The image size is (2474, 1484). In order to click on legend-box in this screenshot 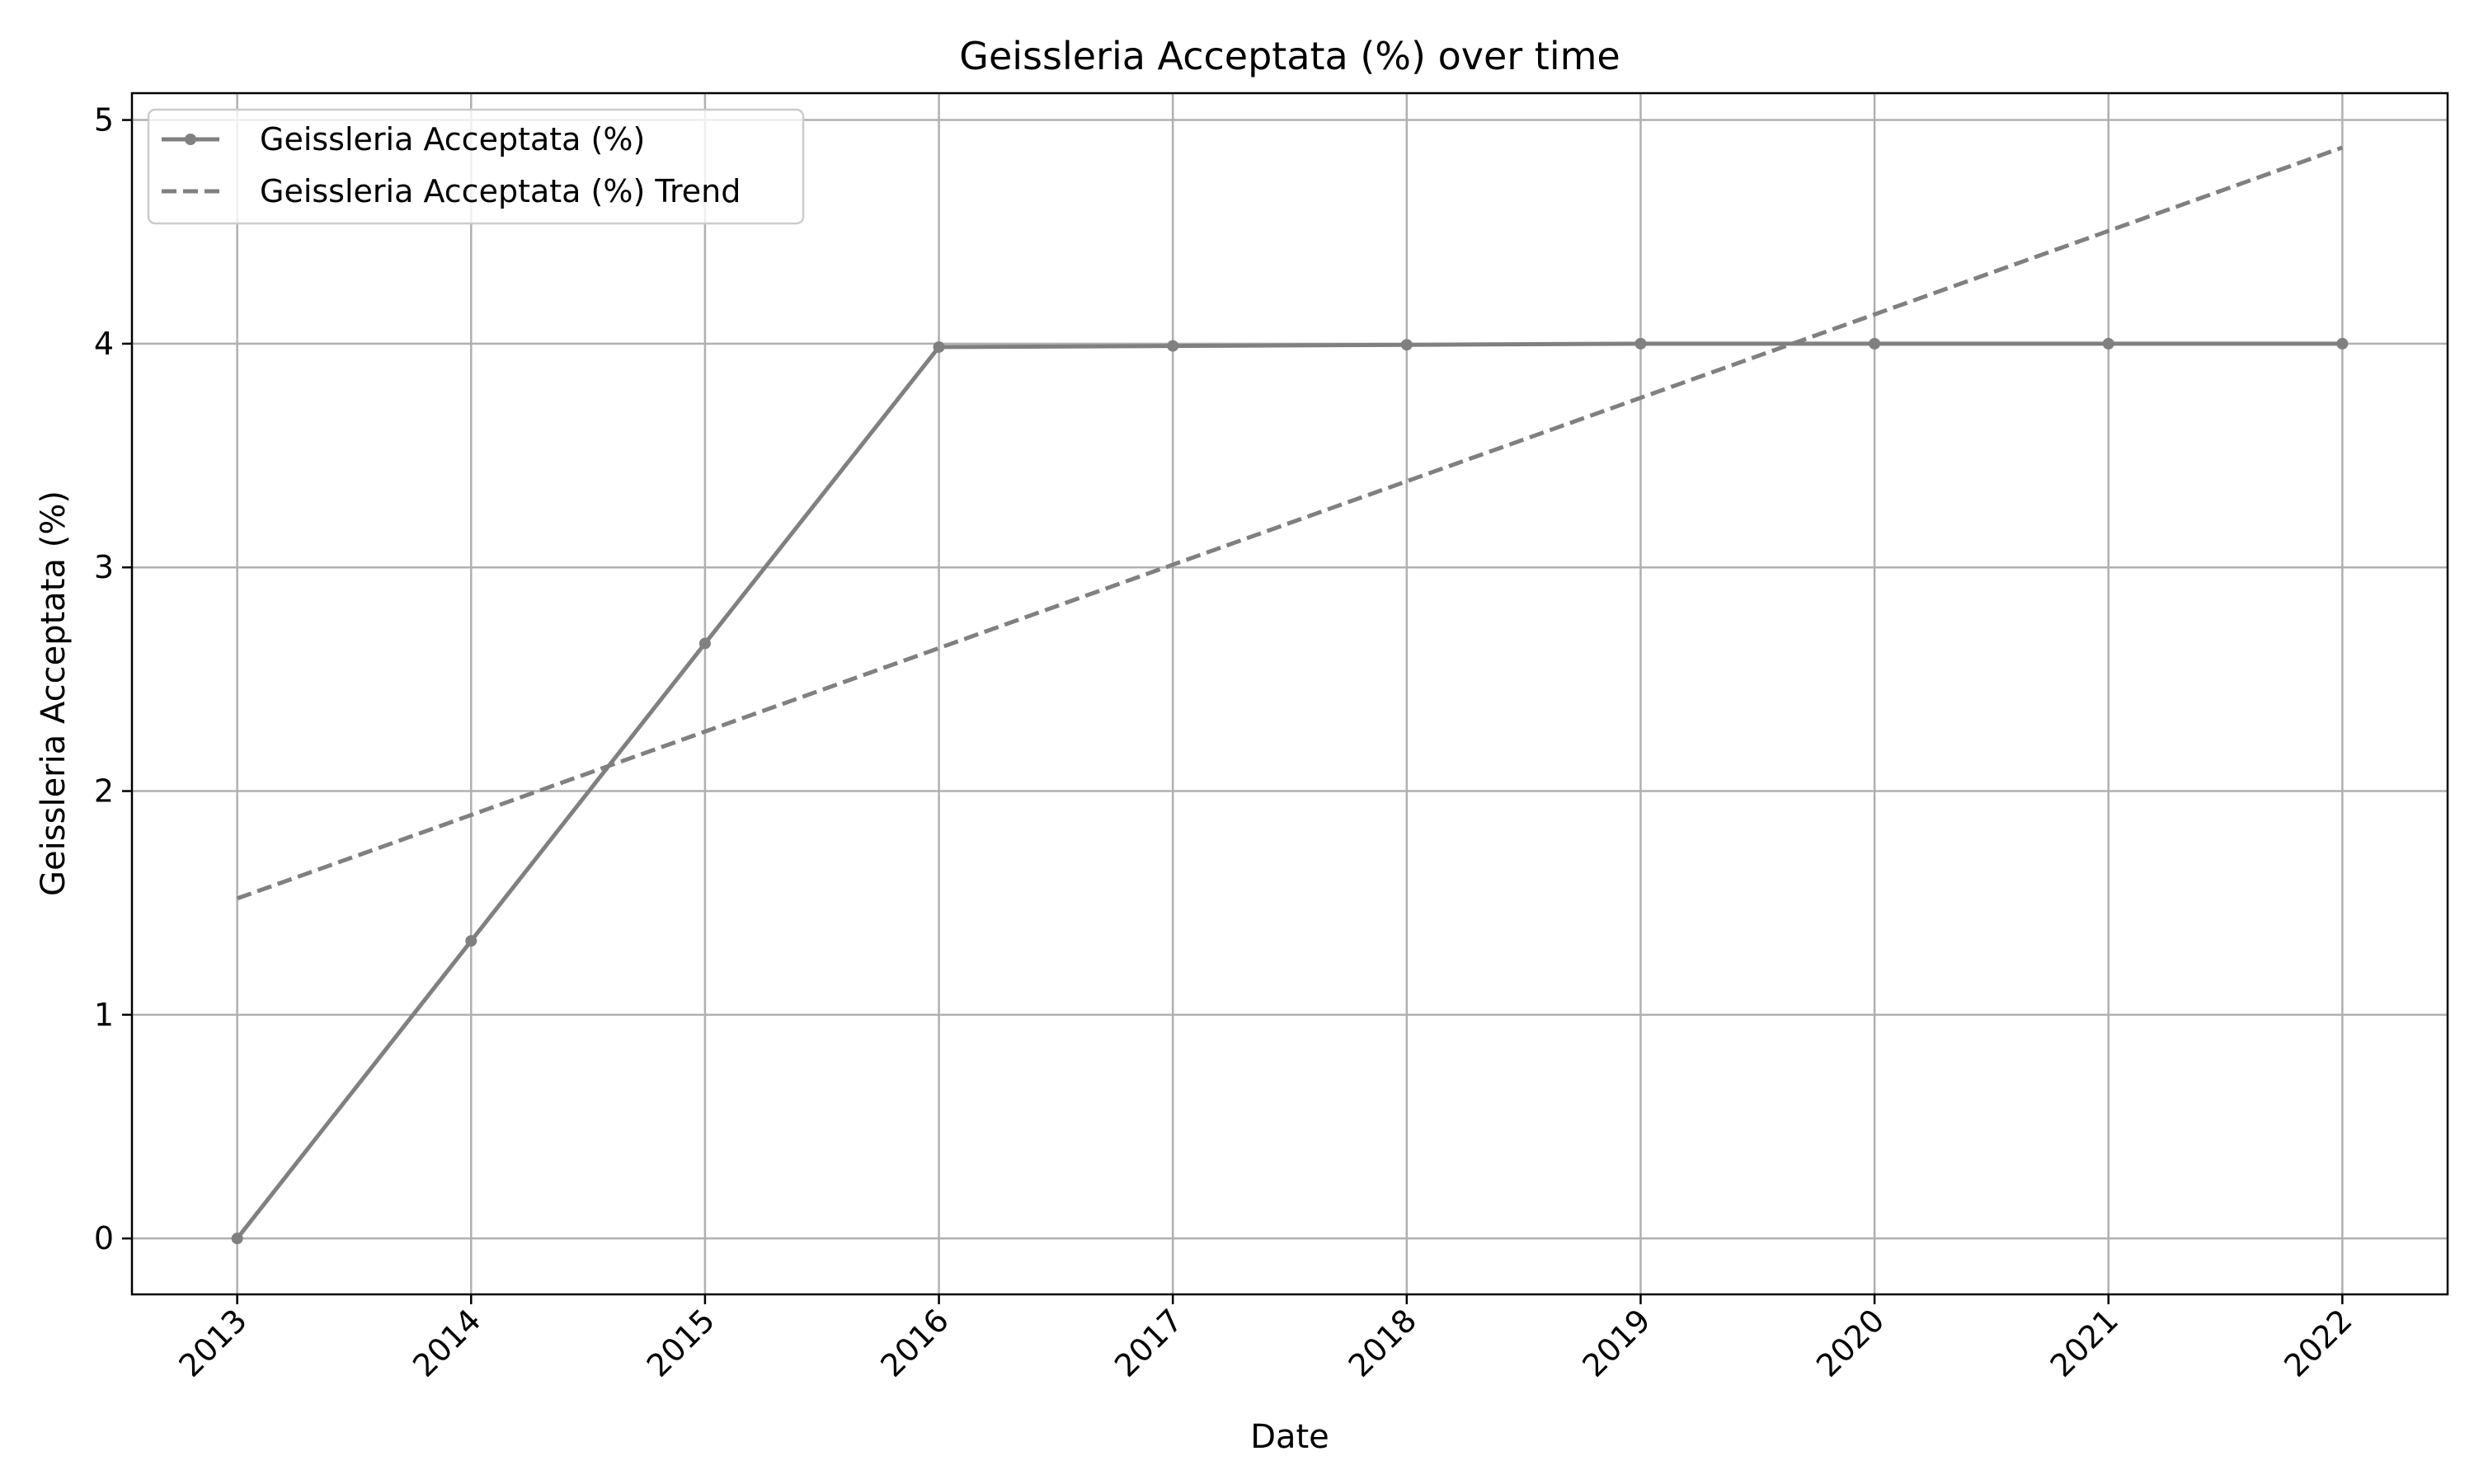, I will do `click(476, 166)`.